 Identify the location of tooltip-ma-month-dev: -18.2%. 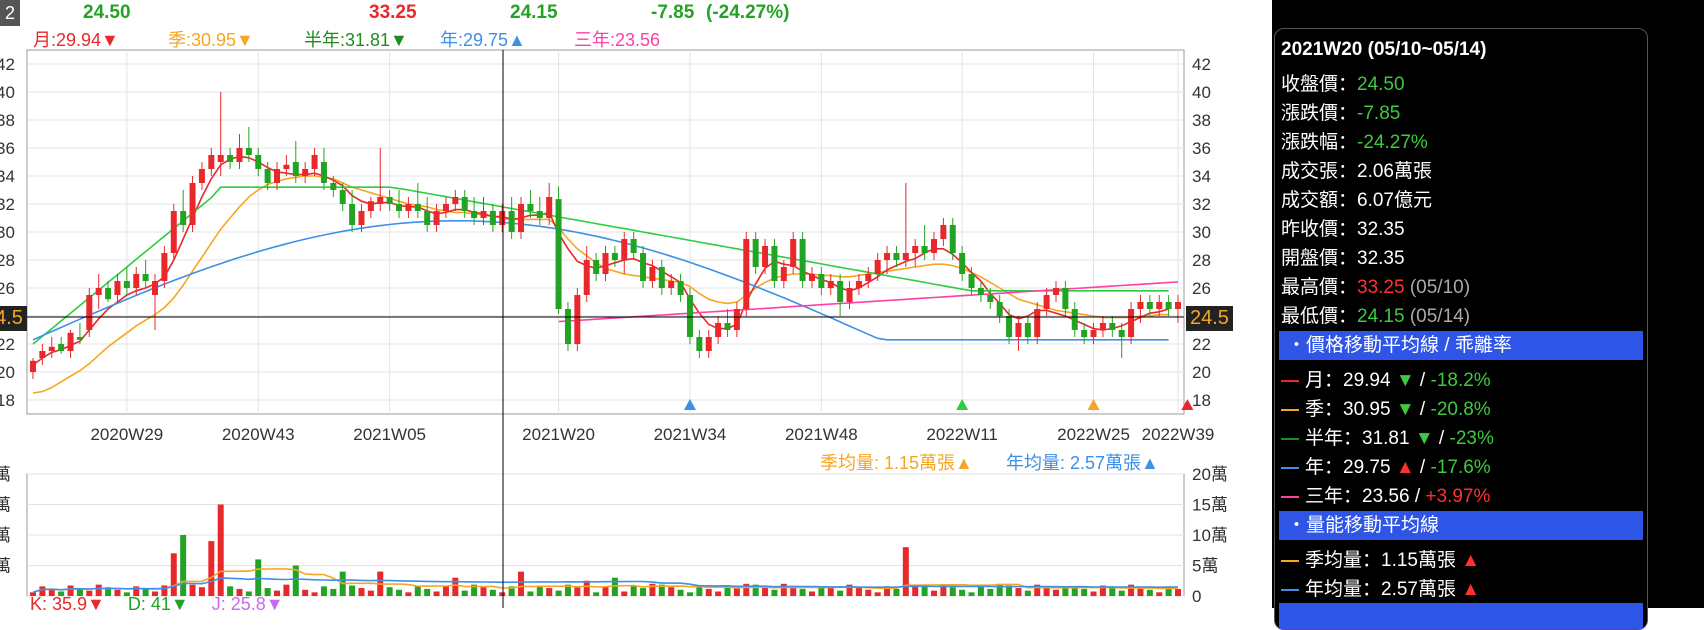
(1460, 380).